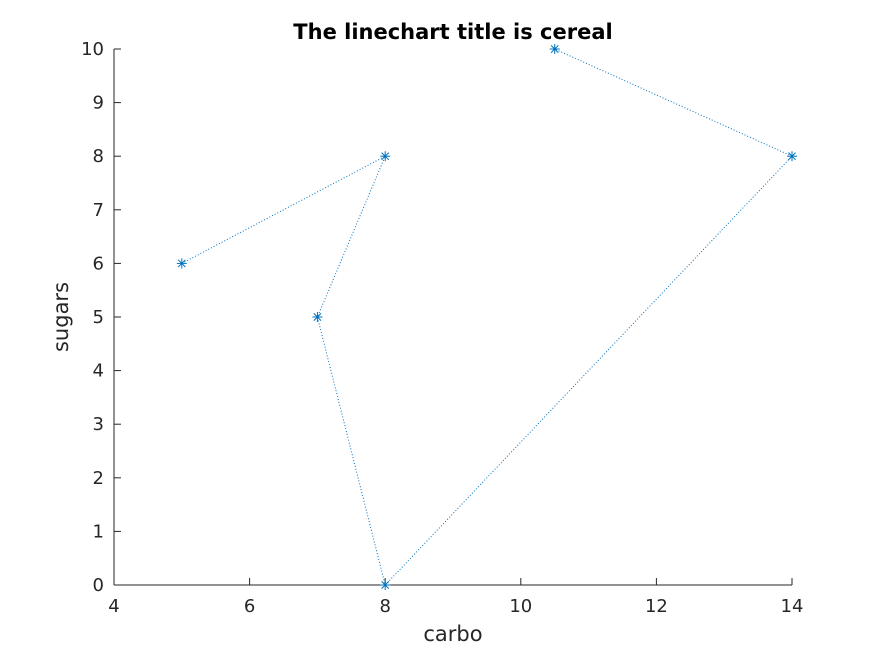 This screenshot has height=656, width=875. Describe the element at coordinates (98, 103) in the screenshot. I see `y-tick-label: 9` at that location.